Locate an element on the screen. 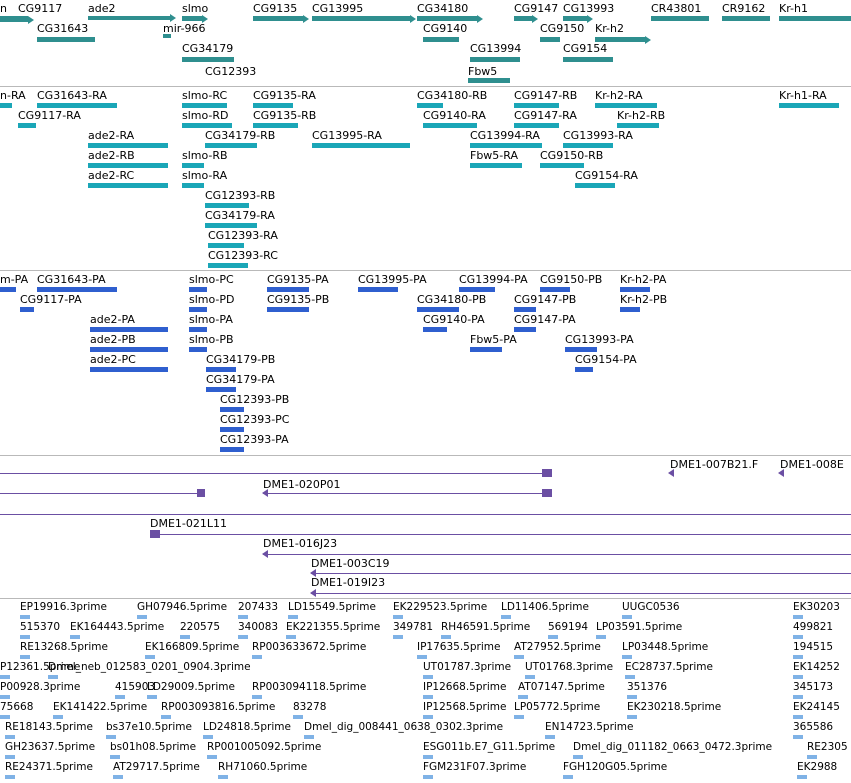 The width and height of the screenshot is (851, 783). bac-clone-end is located at coordinates (201, 493).